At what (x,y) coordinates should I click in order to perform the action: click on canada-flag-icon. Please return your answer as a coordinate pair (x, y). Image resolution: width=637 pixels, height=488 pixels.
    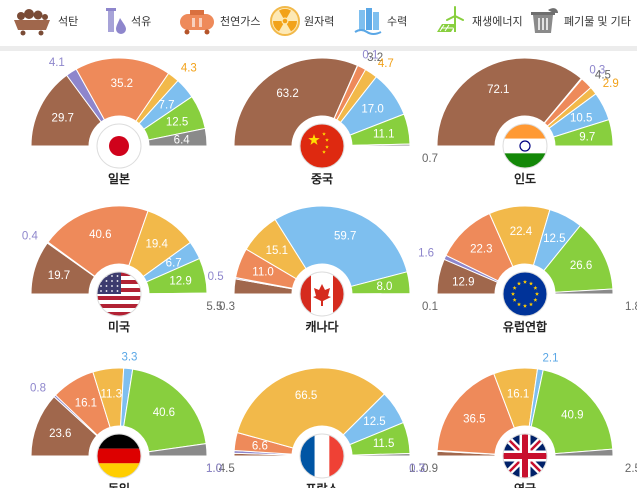
    Looking at the image, I should click on (322, 294).